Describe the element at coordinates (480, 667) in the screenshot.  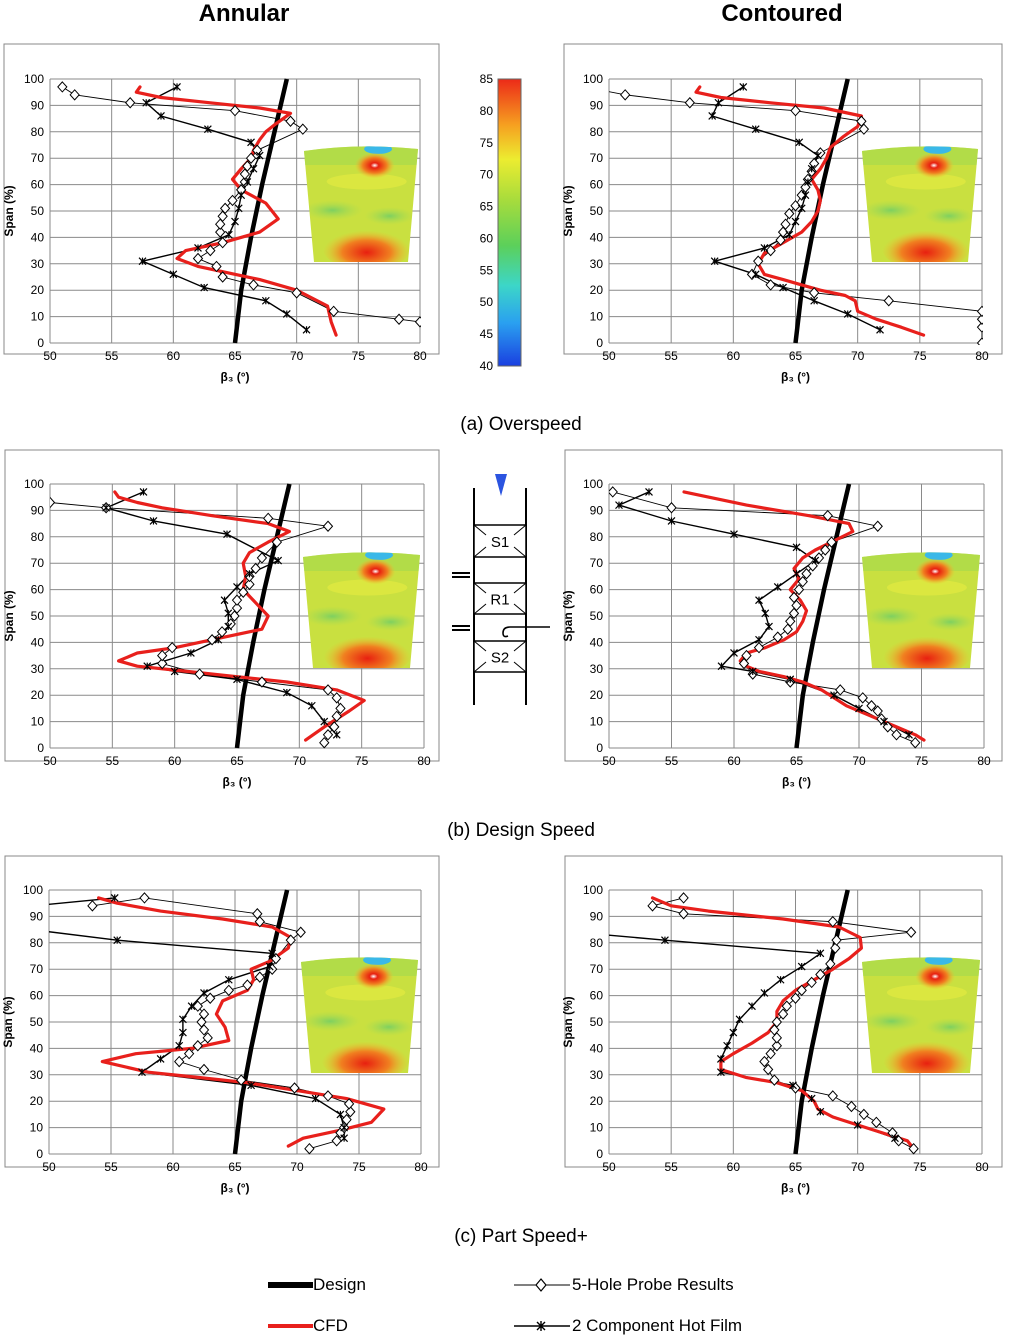
I see `blade-diagonal` at that location.